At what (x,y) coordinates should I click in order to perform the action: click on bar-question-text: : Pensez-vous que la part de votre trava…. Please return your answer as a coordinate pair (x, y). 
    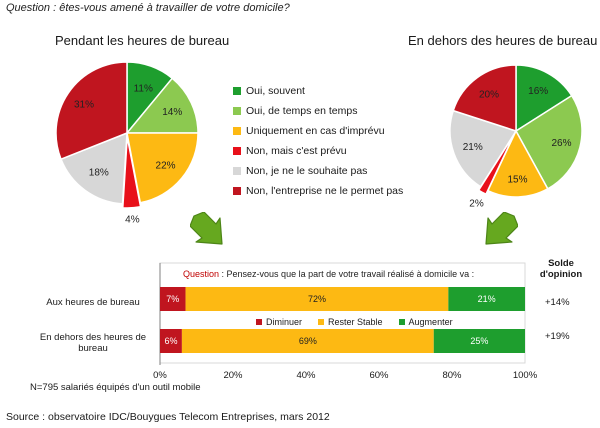
    Looking at the image, I should click on (347, 274).